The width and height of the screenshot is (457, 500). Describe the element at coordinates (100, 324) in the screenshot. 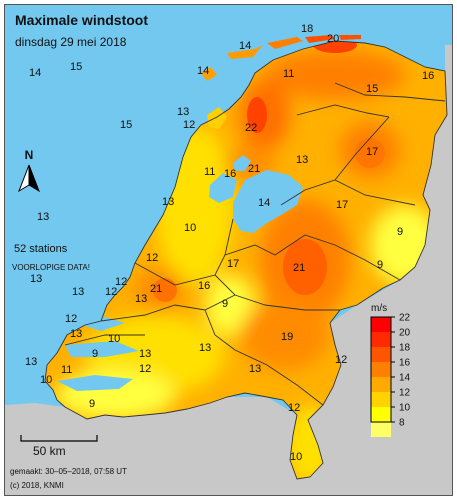

I see `haringvliet` at that location.